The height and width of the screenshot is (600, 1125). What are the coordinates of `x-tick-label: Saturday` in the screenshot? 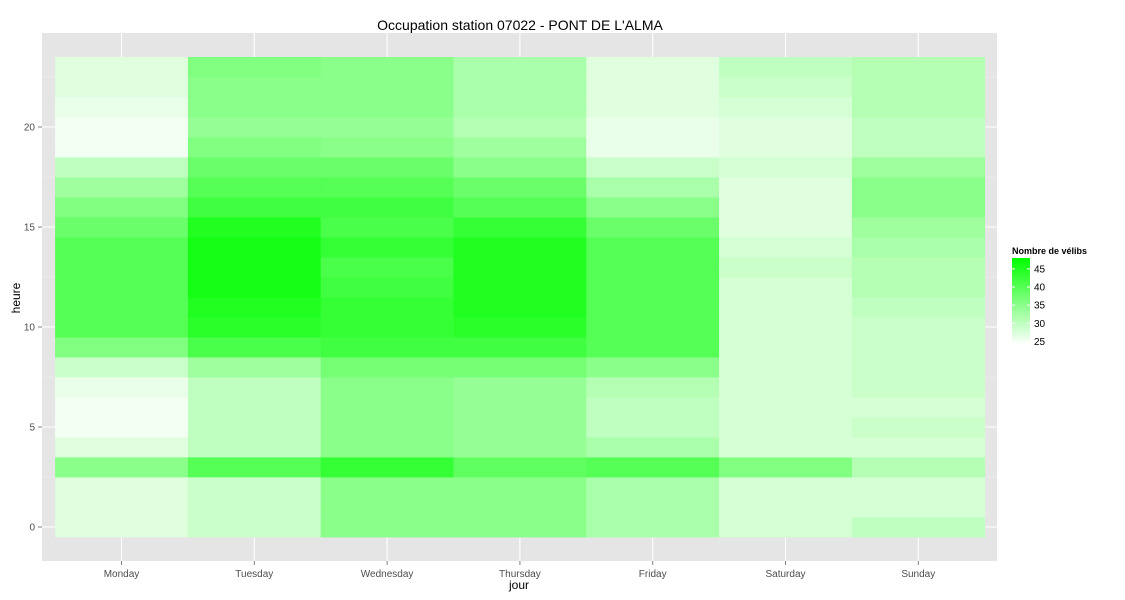 It's located at (785, 574).